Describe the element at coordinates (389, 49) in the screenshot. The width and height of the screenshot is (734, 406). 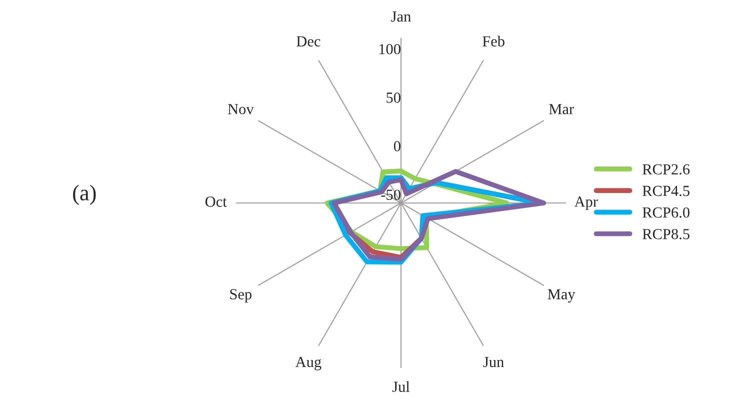
I see `y-tick-label: 100` at that location.